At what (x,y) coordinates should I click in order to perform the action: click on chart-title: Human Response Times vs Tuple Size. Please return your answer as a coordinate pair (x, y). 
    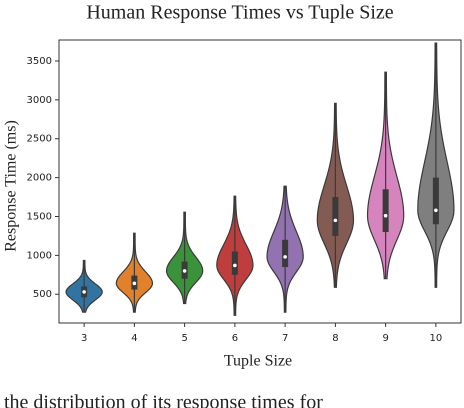
    Looking at the image, I should click on (239, 13).